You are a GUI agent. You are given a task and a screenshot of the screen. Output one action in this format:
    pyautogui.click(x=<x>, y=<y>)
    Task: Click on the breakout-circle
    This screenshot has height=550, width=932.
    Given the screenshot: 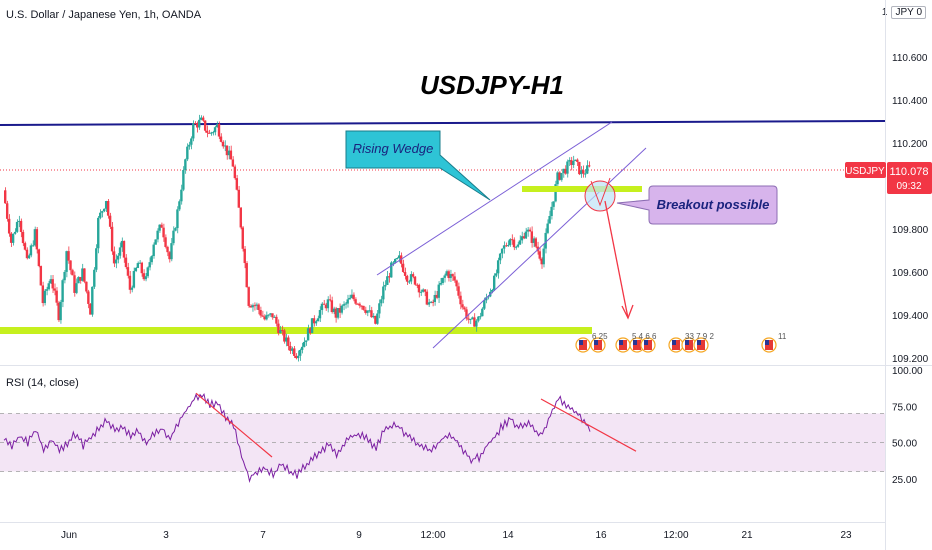 What is the action you would take?
    pyautogui.click(x=600, y=196)
    